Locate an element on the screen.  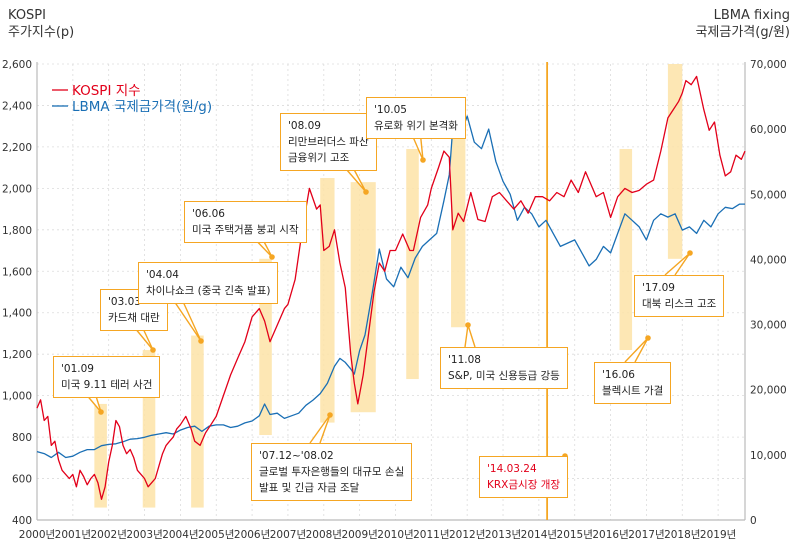
x-tick-label: 2006년 is located at coordinates (252, 535).